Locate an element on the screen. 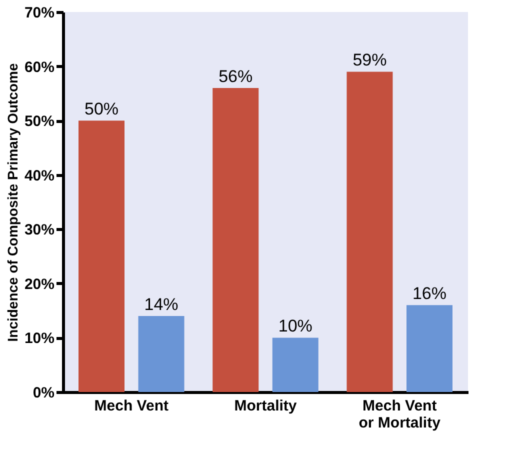  y-tick-label: 60% is located at coordinates (39, 67).